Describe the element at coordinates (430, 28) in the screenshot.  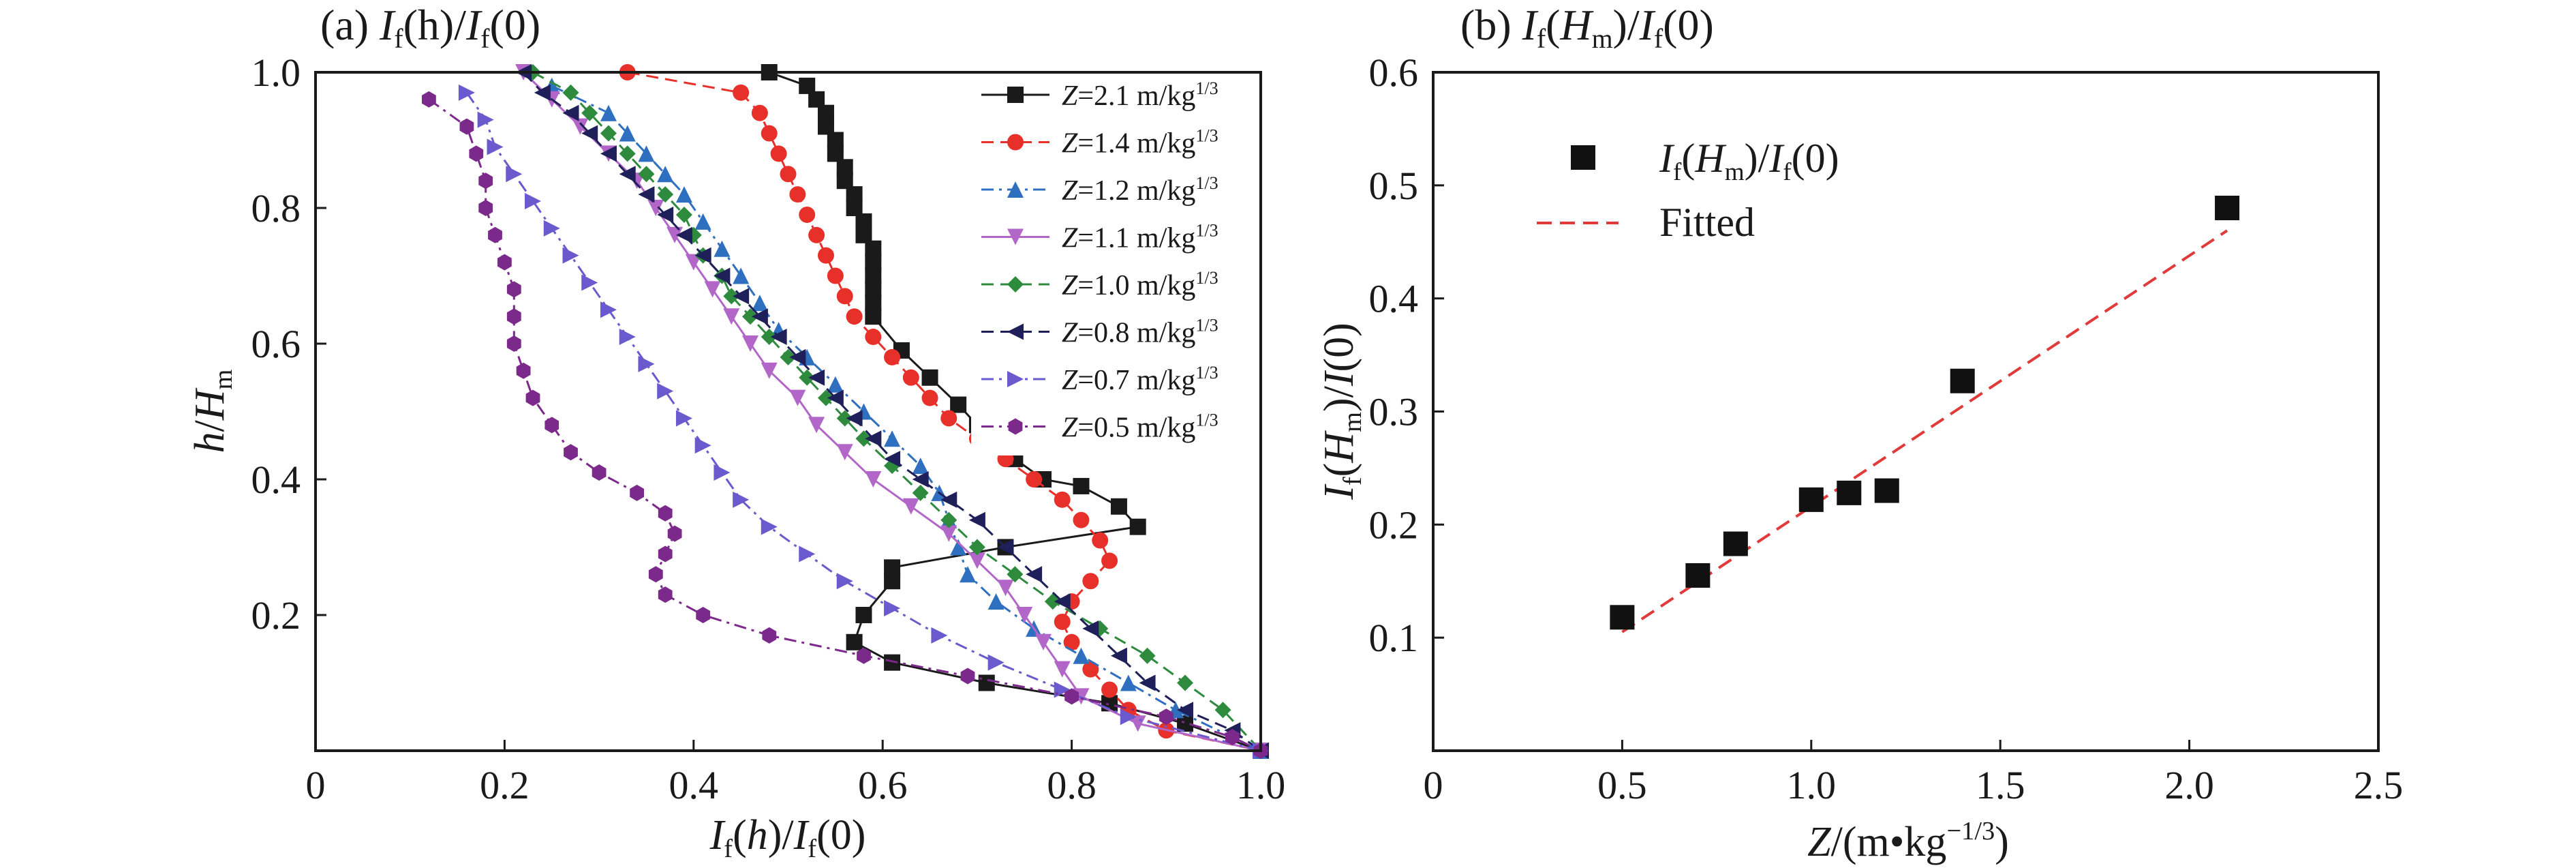
I see `panel-a-title: (a) If(h)/If(0)` at that location.